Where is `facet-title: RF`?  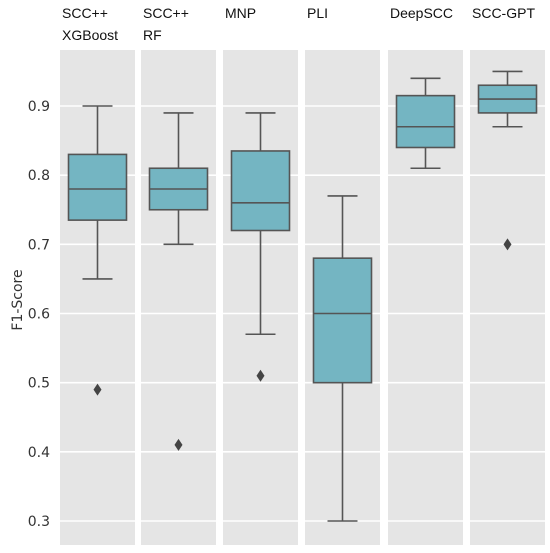 facet-title: RF is located at coordinates (152, 35).